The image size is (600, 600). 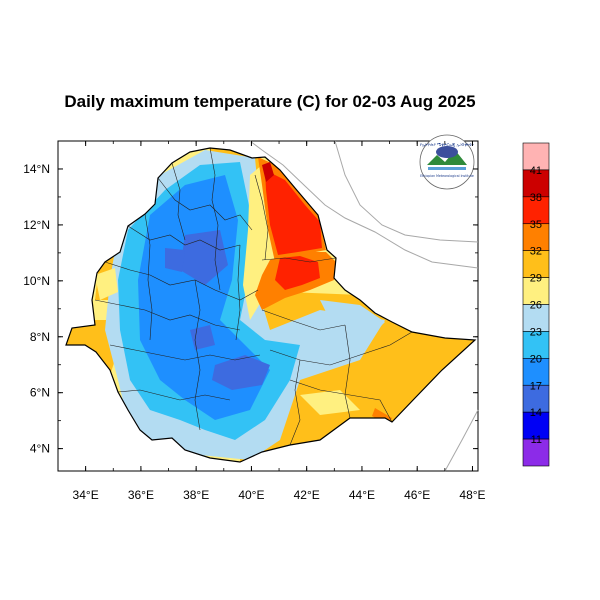 What do you see at coordinates (536, 198) in the screenshot?
I see `colorbar-label: 38` at bounding box center [536, 198].